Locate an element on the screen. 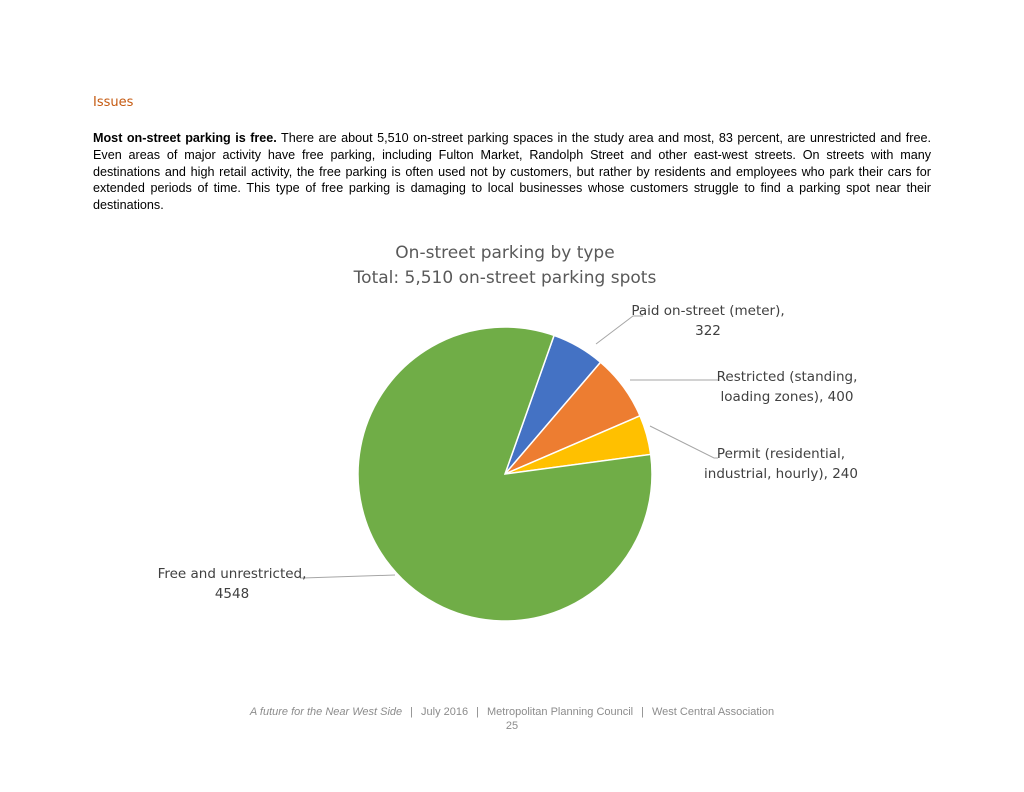 Image resolution: width=1024 pixels, height=792 pixels. slice-label: Free and unrestricted, 4548 is located at coordinates (232, 584).